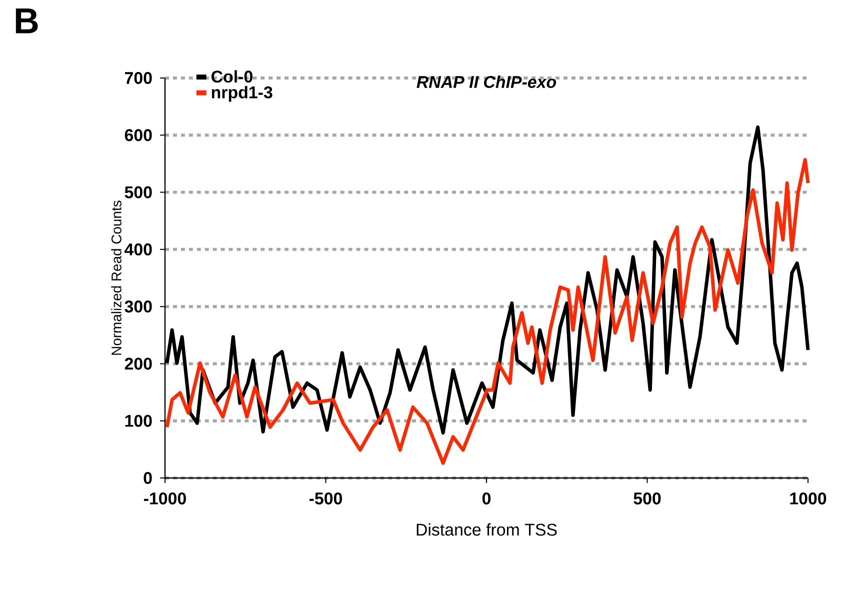 The height and width of the screenshot is (590, 860). I want to click on y-axis-title: Normalized Read Counts, so click(116, 277).